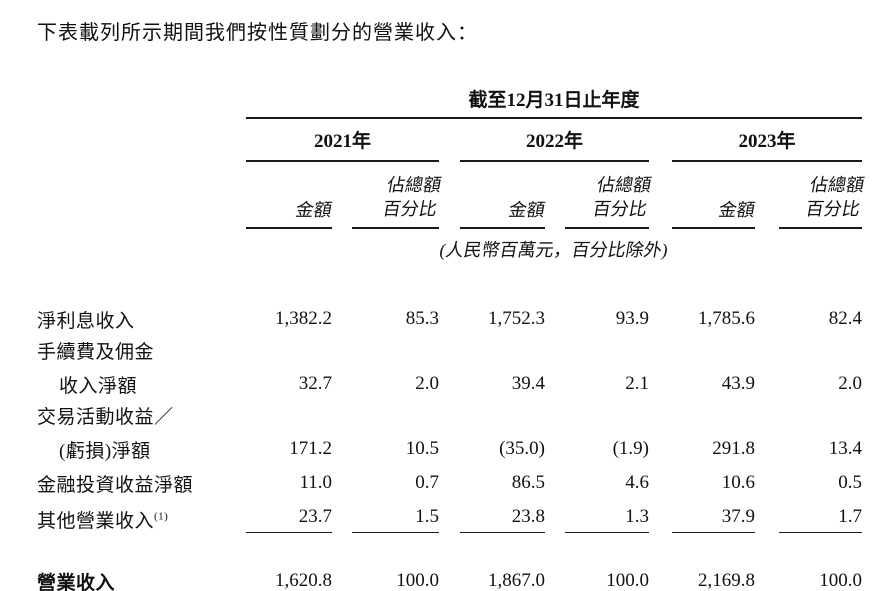 Image resolution: width=896 pixels, height=591 pixels. What do you see at coordinates (554, 140) in the screenshot?
I see `year-header-2022: 2022年` at bounding box center [554, 140].